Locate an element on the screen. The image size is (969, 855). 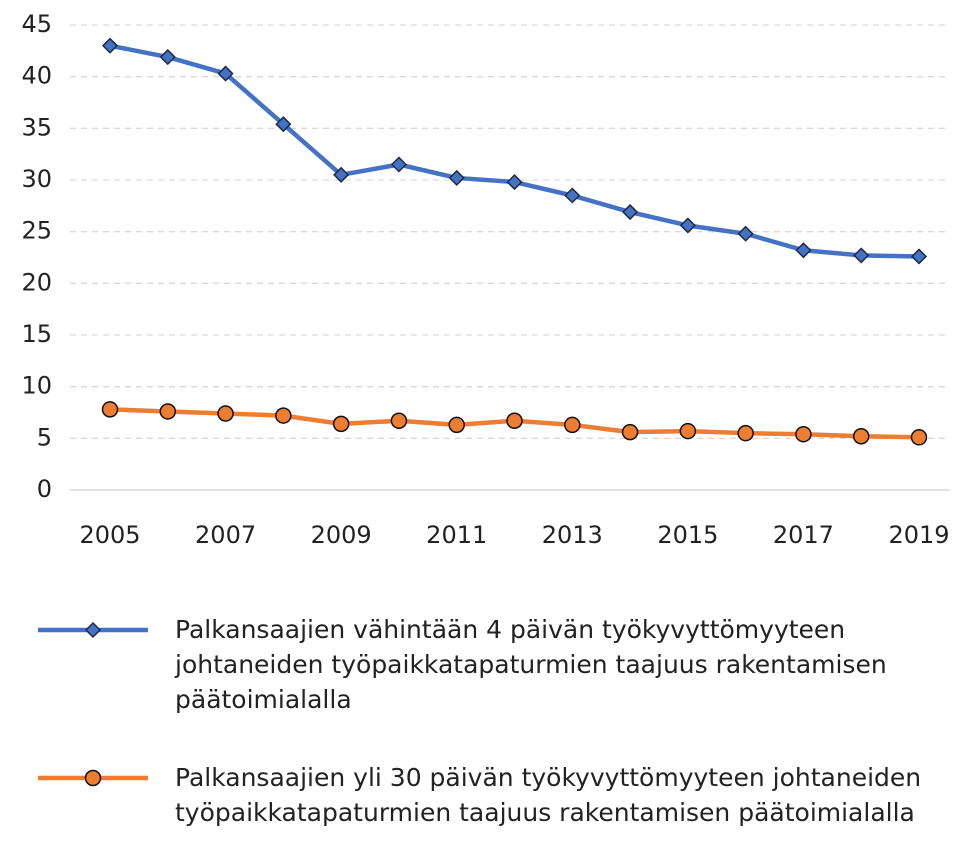
y-tick-label: 35 is located at coordinates (36, 127).